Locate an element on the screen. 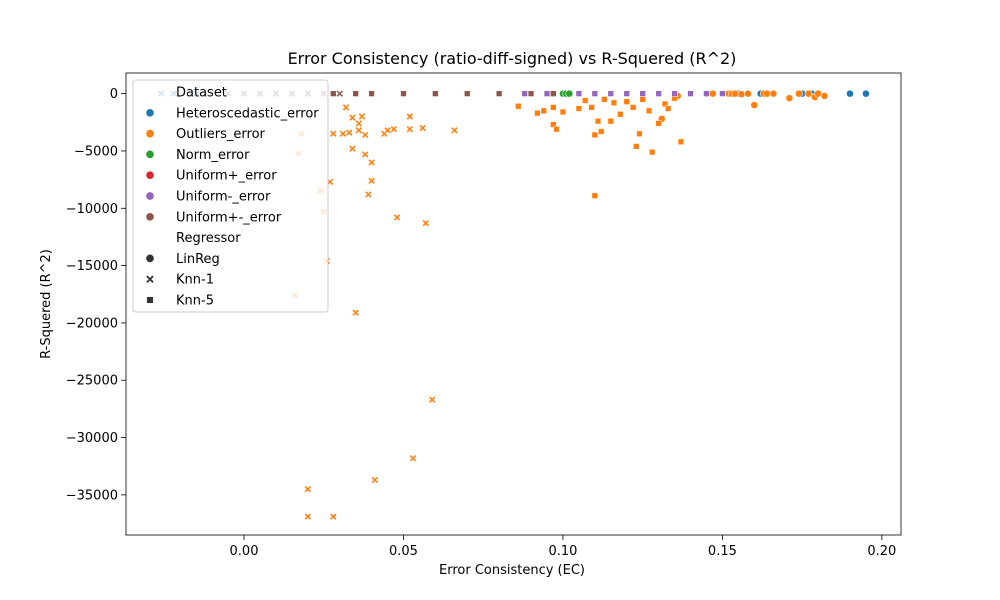 This screenshot has height=600, width=1000. y-tick-label: −30000 is located at coordinates (92, 438).